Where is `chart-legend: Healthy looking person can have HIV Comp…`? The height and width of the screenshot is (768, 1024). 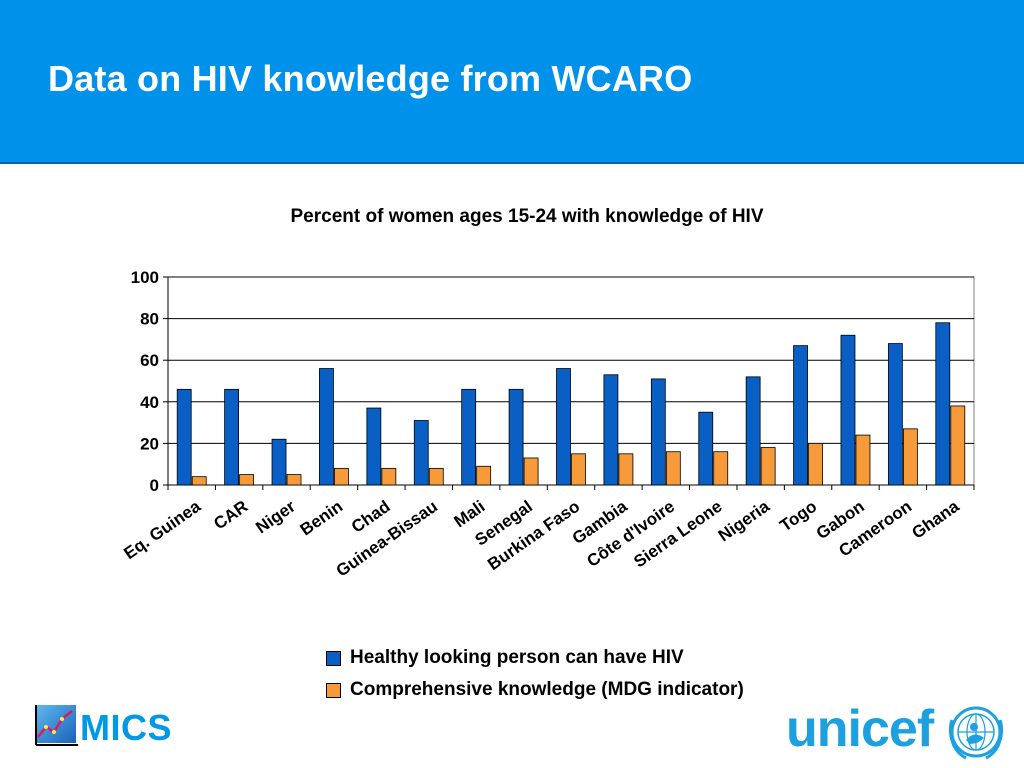
chart-legend: Healthy looking person can have HIV Comp… is located at coordinates (535, 674).